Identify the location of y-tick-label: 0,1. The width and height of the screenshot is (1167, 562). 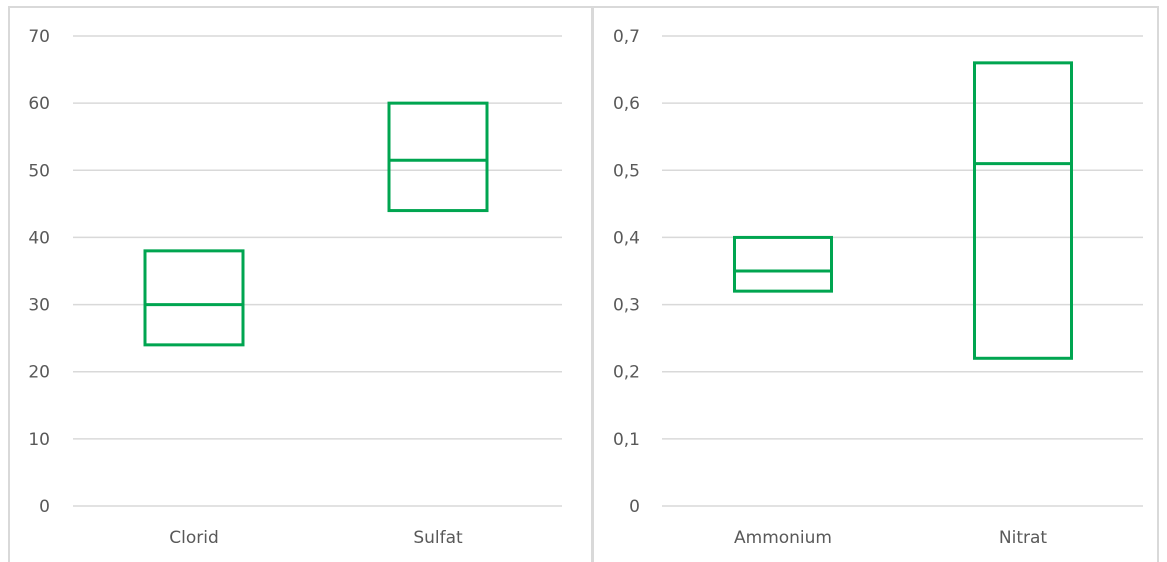
(626, 440).